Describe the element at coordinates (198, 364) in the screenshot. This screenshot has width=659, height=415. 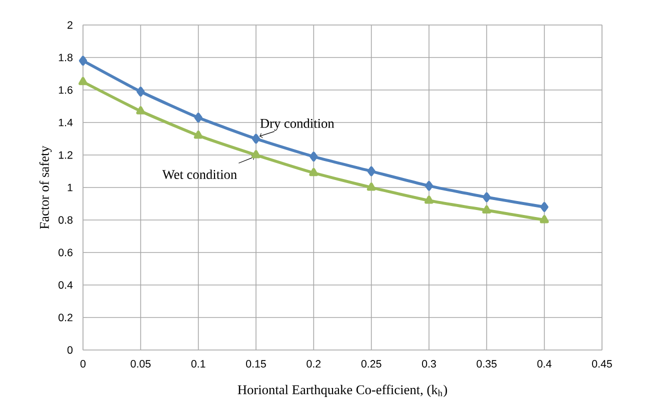
I see `x-tick-label: 0.1` at that location.